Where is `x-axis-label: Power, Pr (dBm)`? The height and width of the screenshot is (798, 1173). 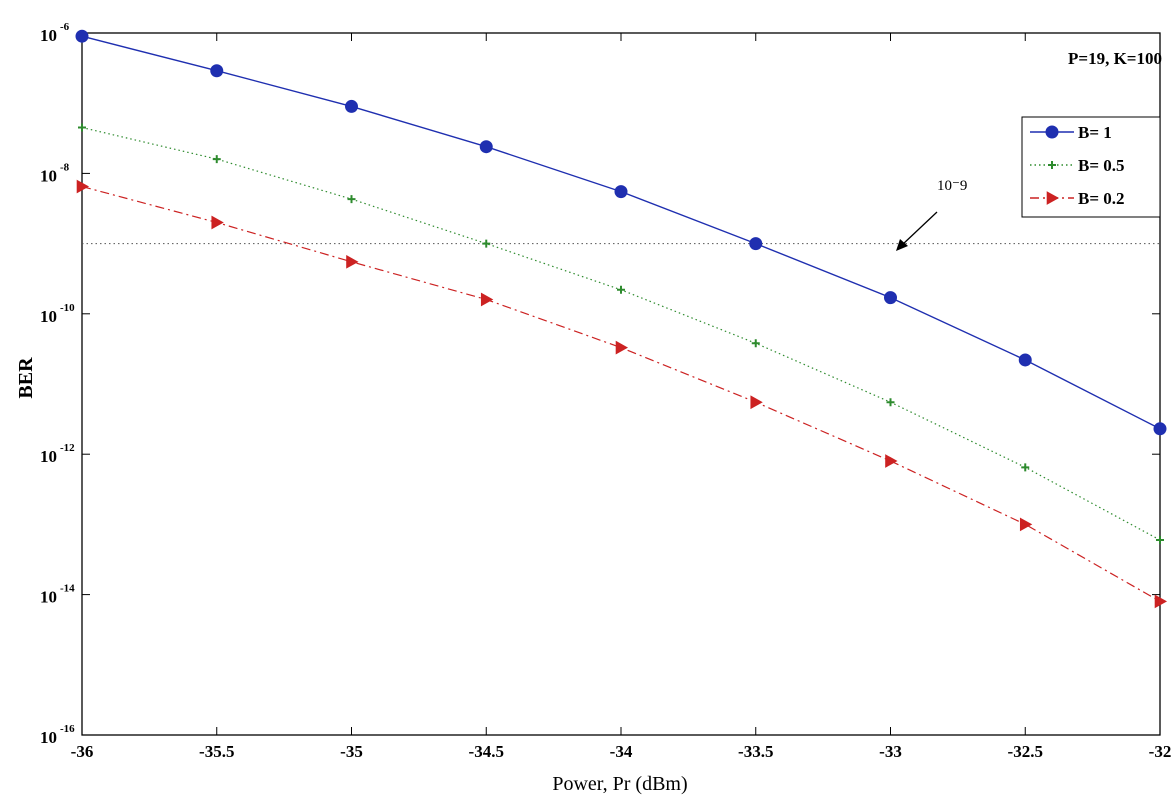
x-axis-label: Power, Pr (dBm) is located at coordinates (619, 784).